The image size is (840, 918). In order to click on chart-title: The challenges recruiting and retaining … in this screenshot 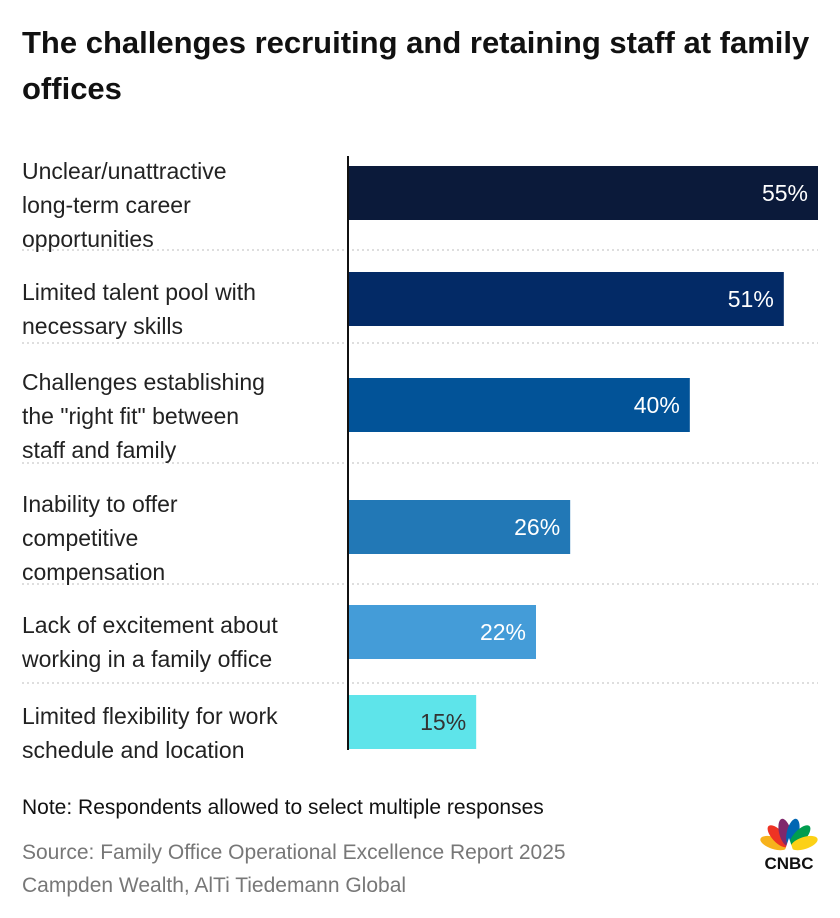, I will do `click(416, 65)`.